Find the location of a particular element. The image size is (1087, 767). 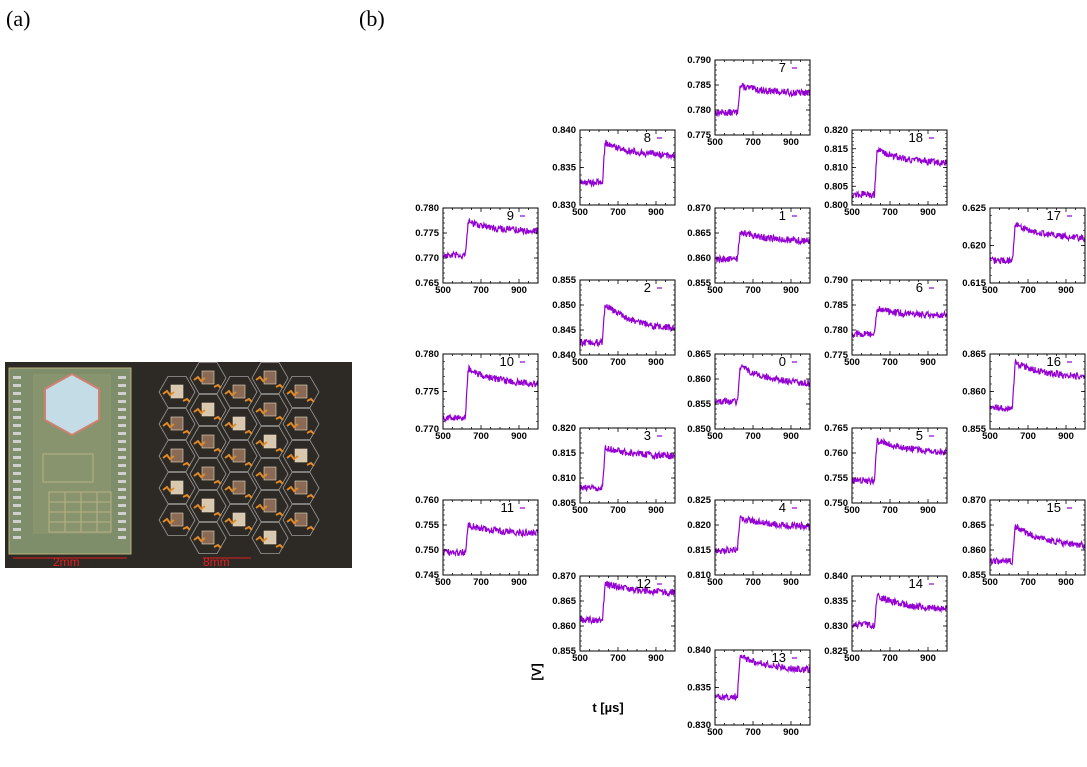

channel-label-9: 9 is located at coordinates (510, 215).